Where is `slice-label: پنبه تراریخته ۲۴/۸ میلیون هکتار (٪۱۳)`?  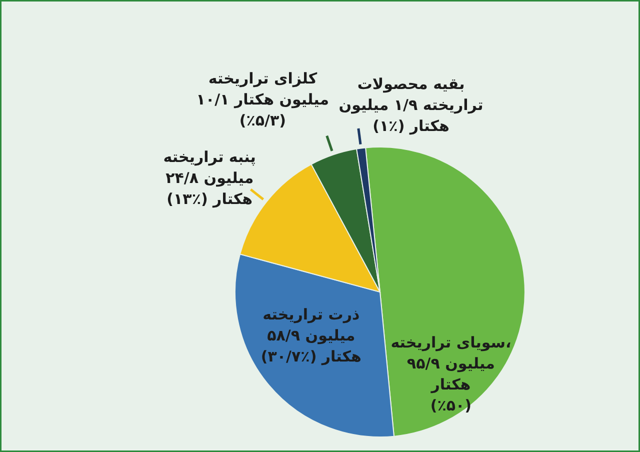
slice-label: پنبه تراریخته ۲۴/۸ میلیون هکتار (٪۱۳) is located at coordinates (209, 178).